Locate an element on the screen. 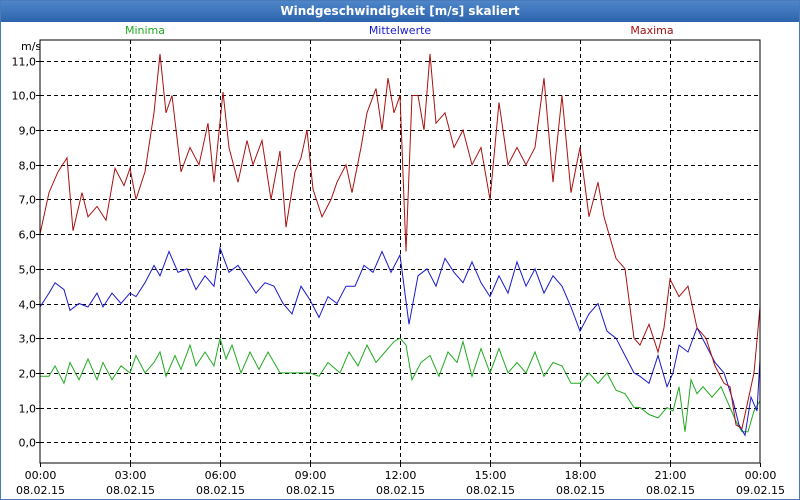  y-axis-unit: m/s is located at coordinates (31, 46).